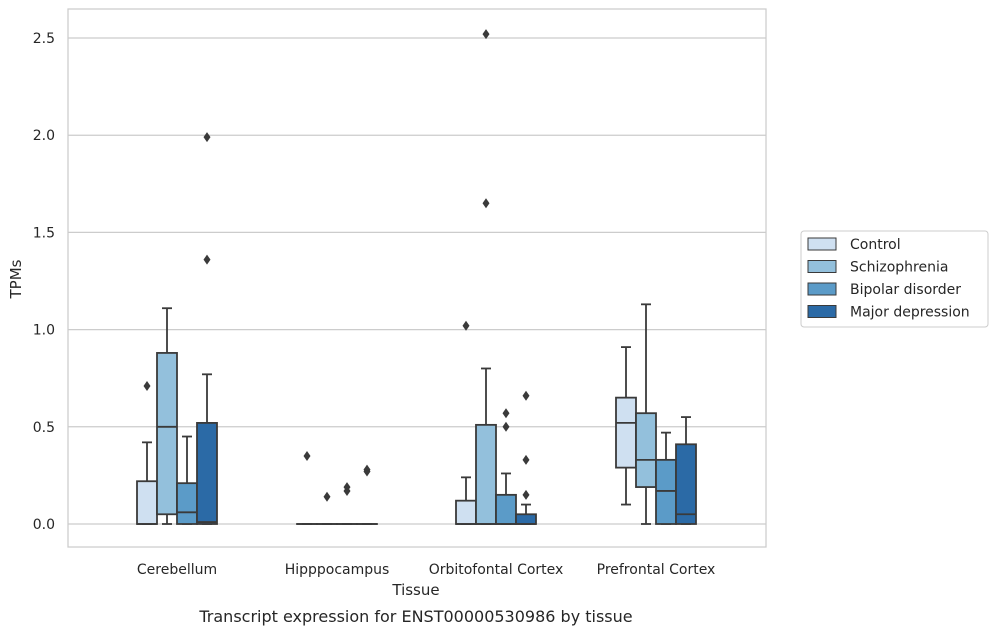  Describe the element at coordinates (44, 39) in the screenshot. I see `y-tick-label: 2.5` at that location.